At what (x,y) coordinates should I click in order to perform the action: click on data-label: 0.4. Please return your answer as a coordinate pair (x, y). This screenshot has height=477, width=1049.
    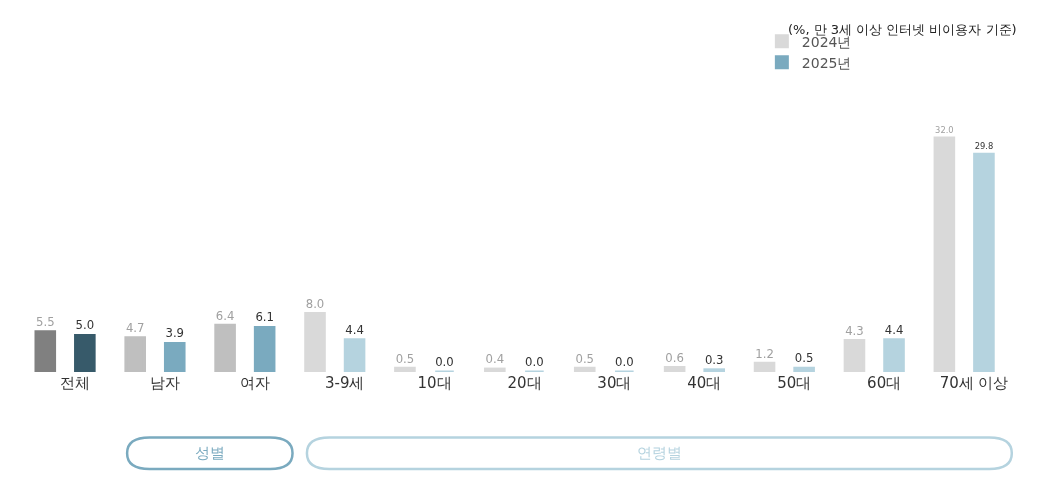
    Looking at the image, I should click on (495, 359).